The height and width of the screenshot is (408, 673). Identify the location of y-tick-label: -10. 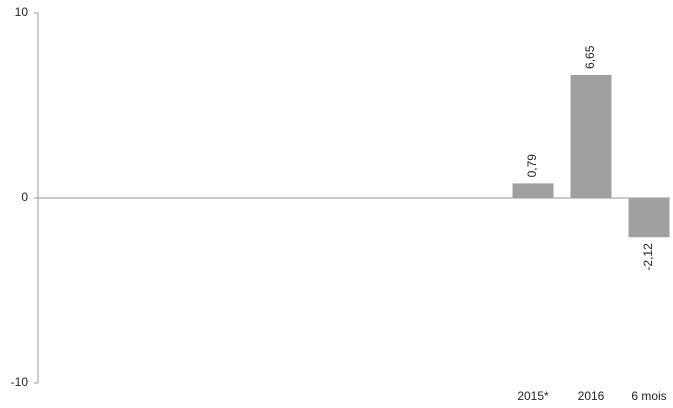
(20, 382).